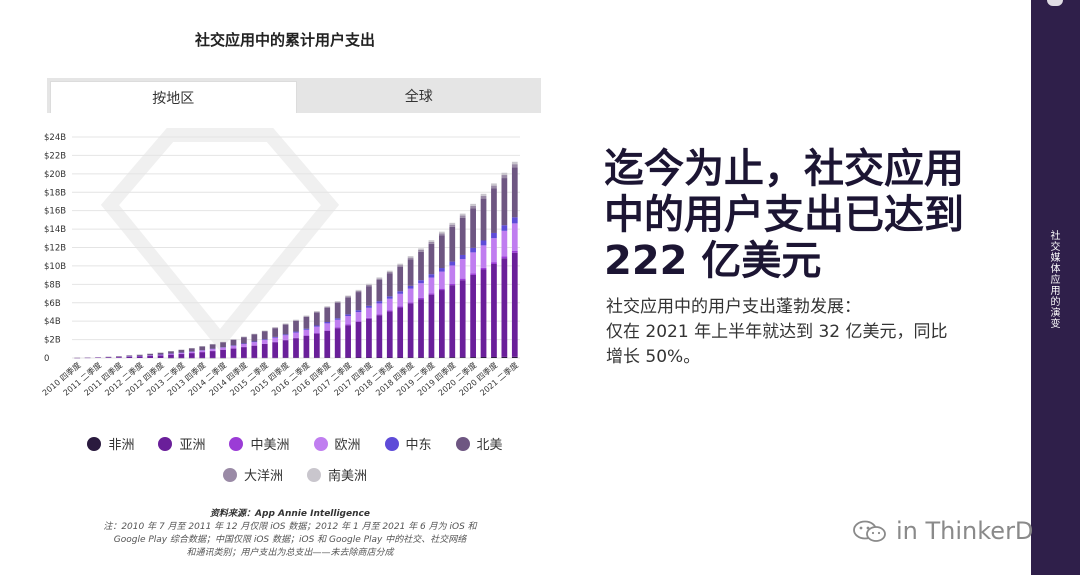 The image size is (1080, 575). Describe the element at coordinates (733, 307) in the screenshot. I see `subtext-line: 社交应用中的用户支出蓬勃发展：` at that location.